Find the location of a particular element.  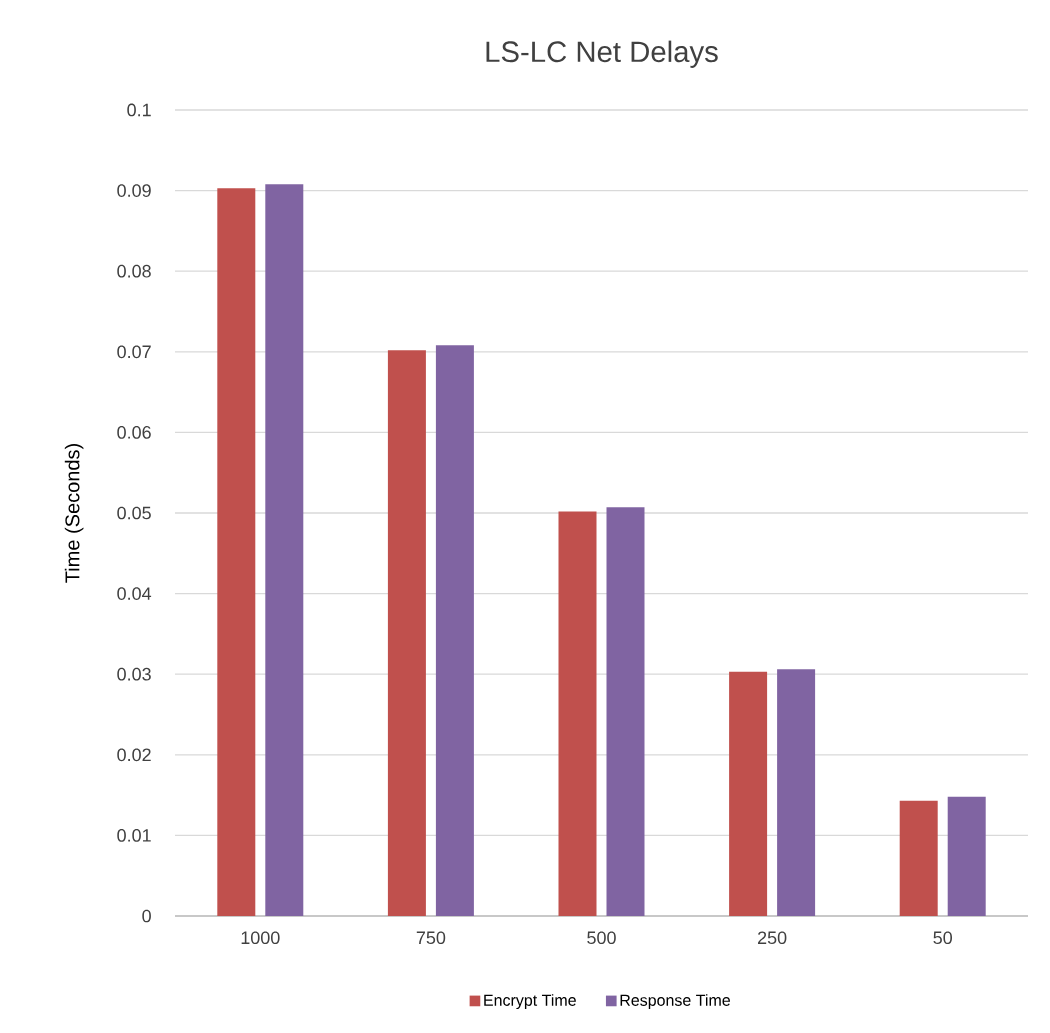

y-tick-label: 0 is located at coordinates (146, 916).